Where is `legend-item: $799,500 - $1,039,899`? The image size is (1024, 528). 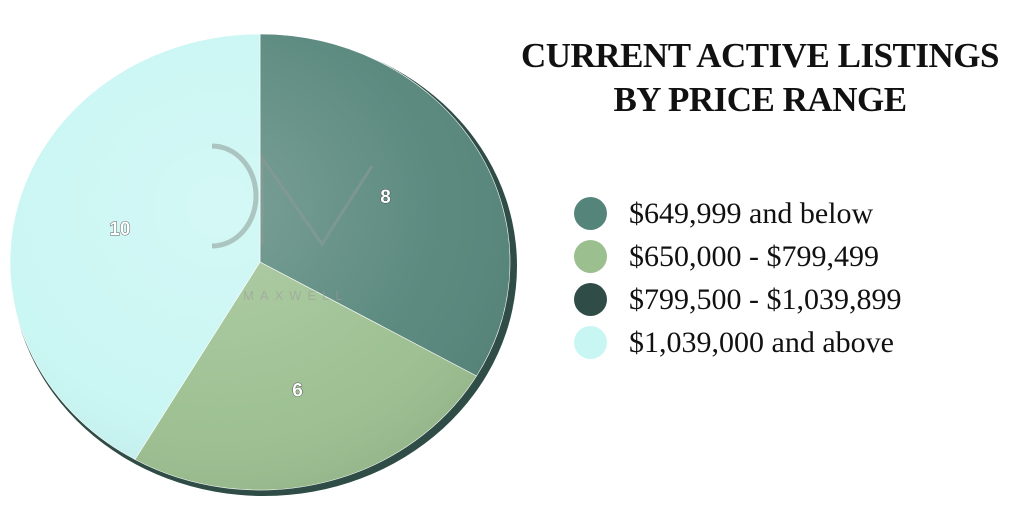
legend-item: $799,500 - $1,039,899 is located at coordinates (794, 299).